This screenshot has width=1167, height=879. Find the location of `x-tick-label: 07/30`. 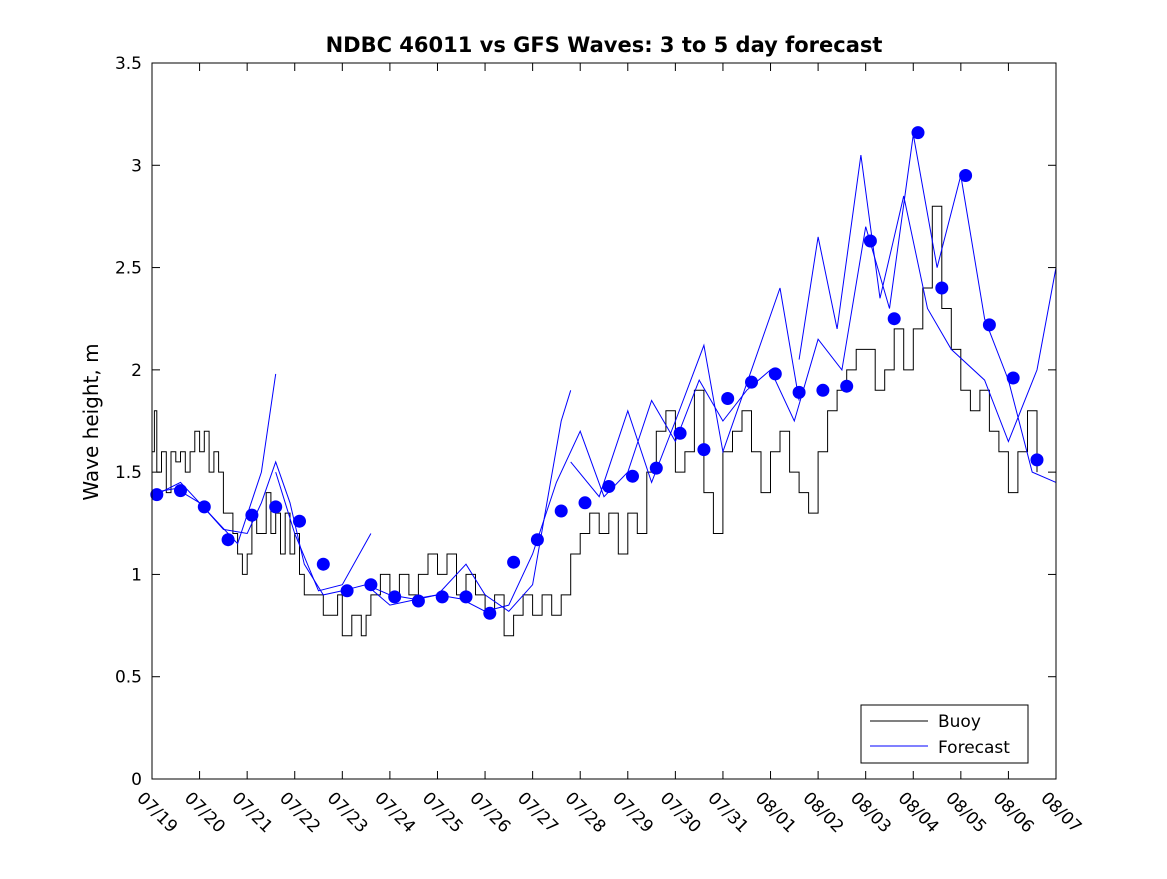

x-tick-label: 07/30 is located at coordinates (680, 812).